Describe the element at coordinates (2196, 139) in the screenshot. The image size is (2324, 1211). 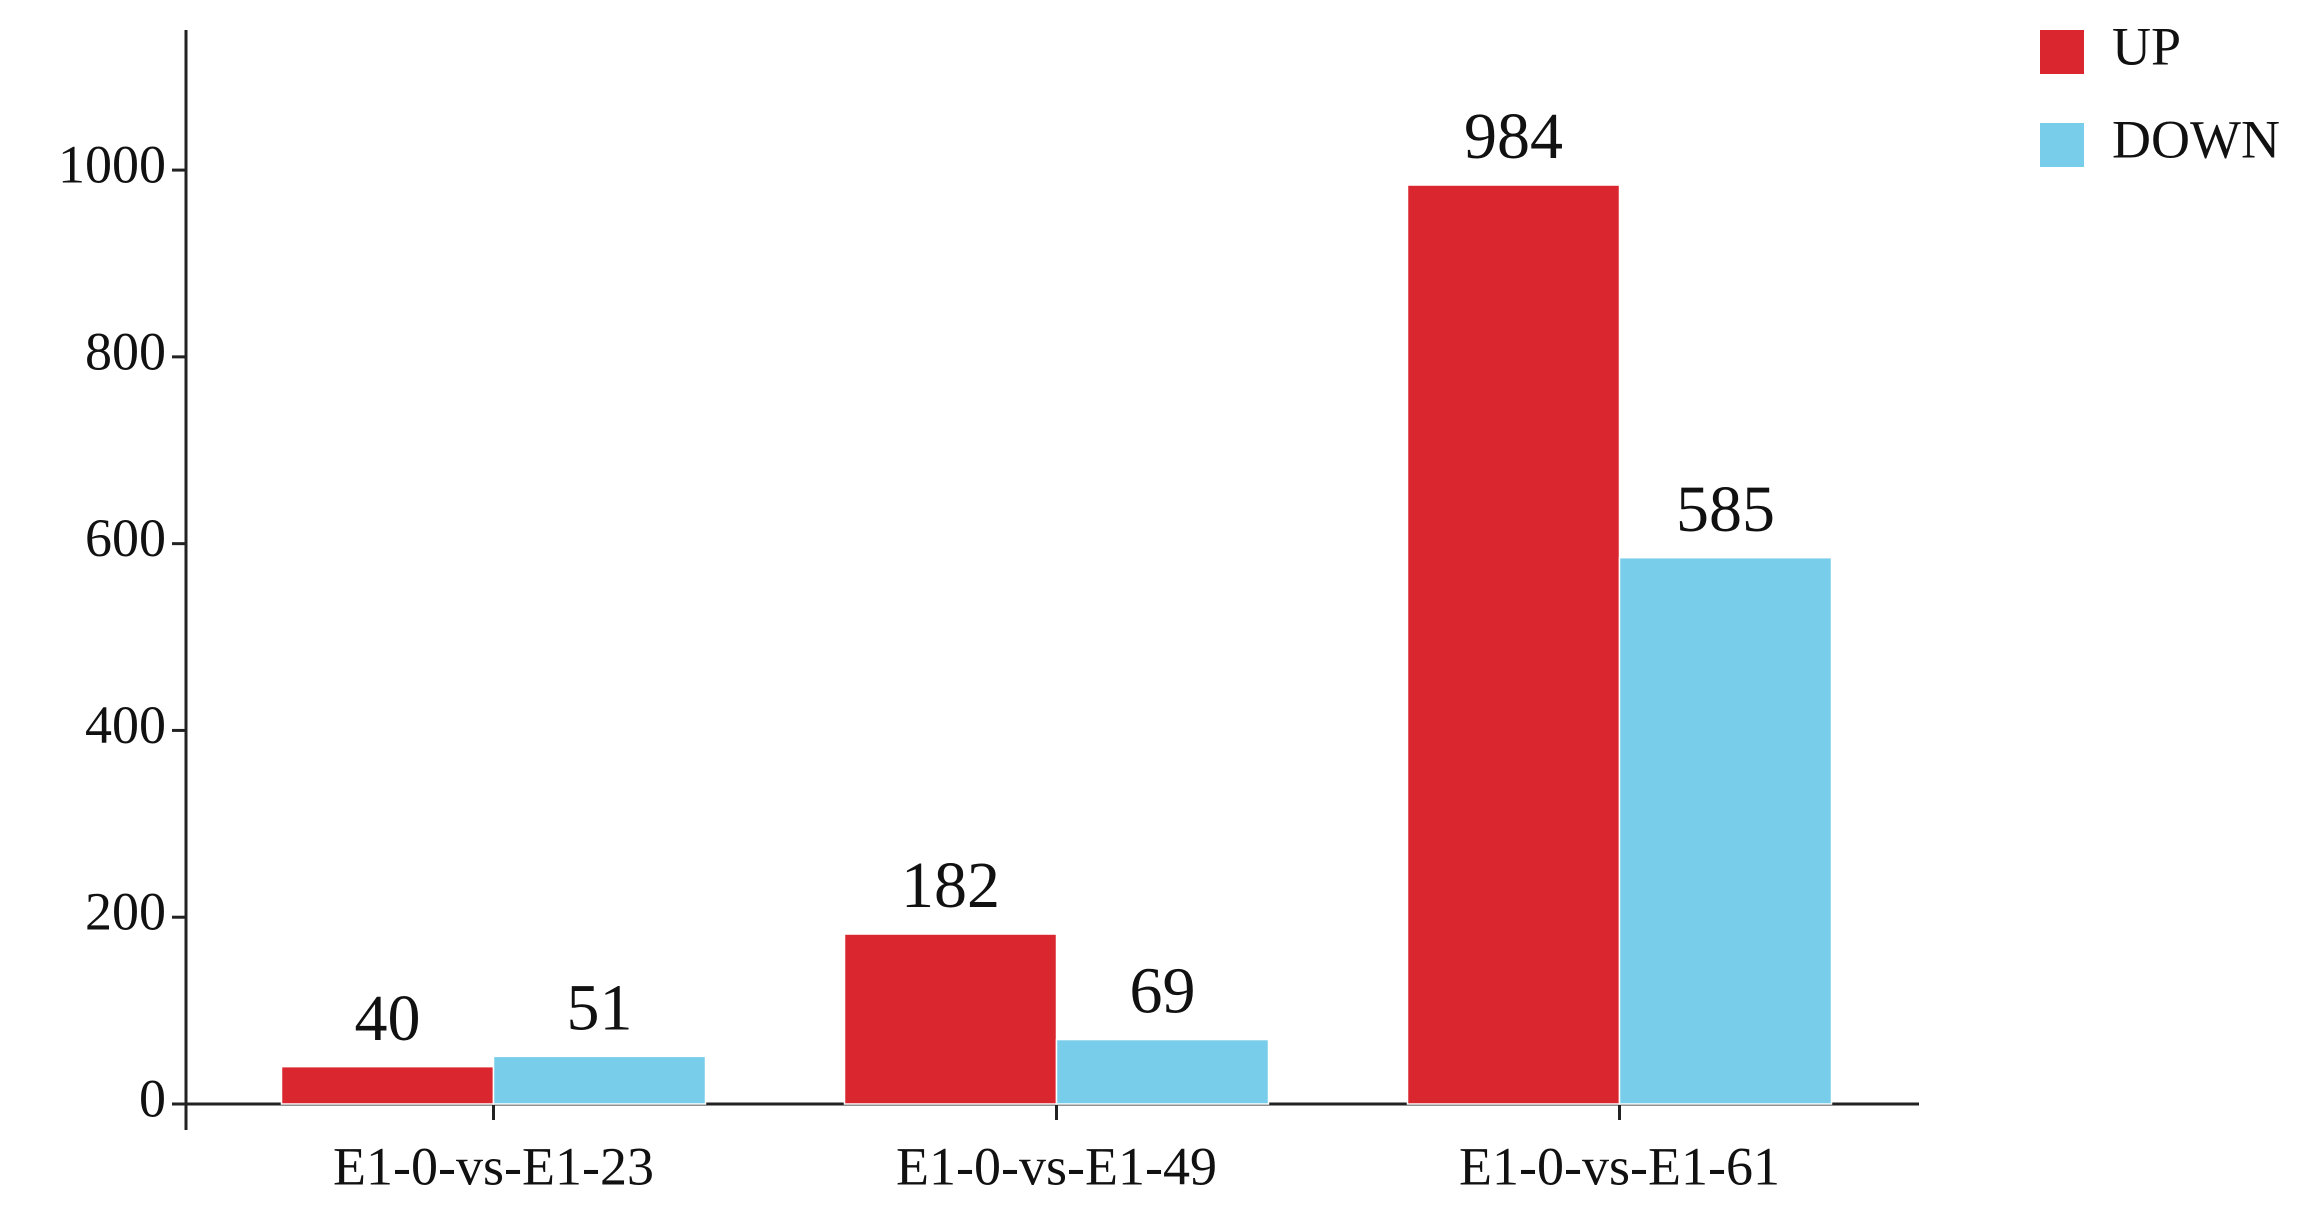
I see `legend-label: DOWN` at that location.